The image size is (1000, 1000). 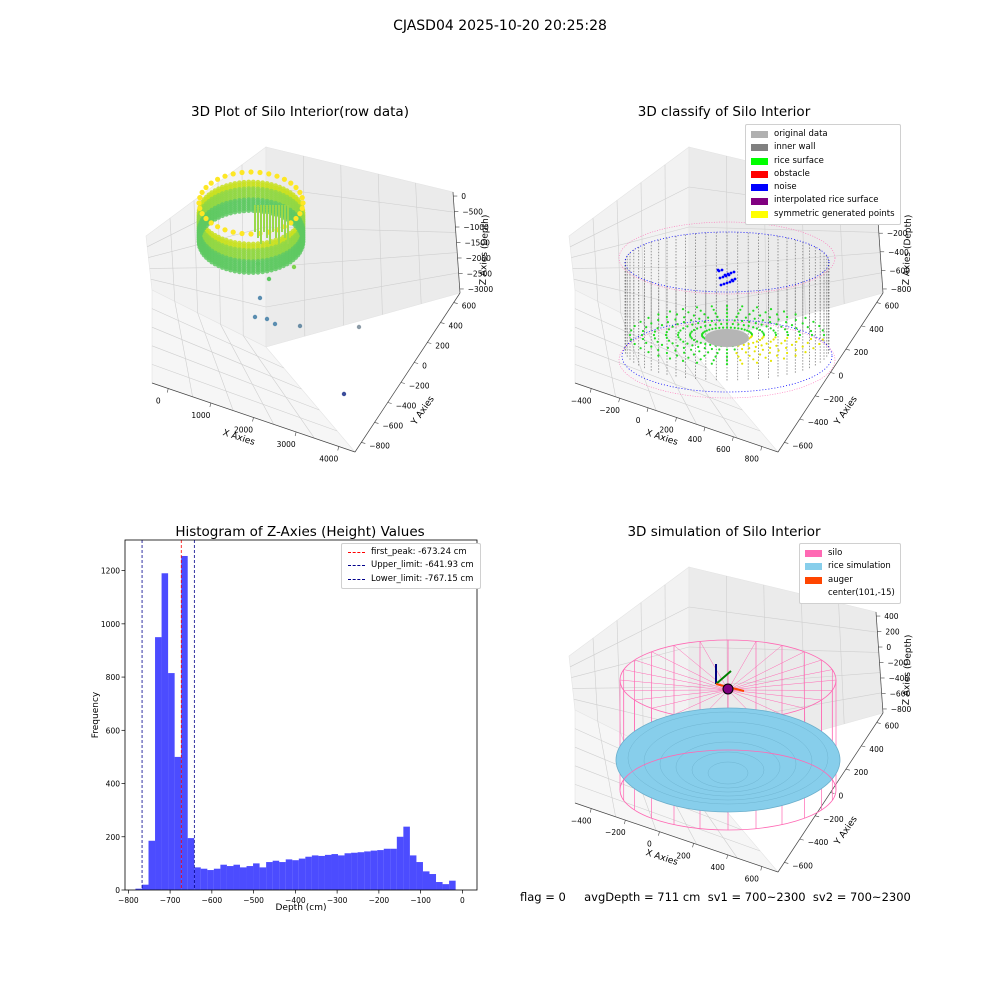 I want to click on x-tick-label: 0, so click(x=638, y=420).